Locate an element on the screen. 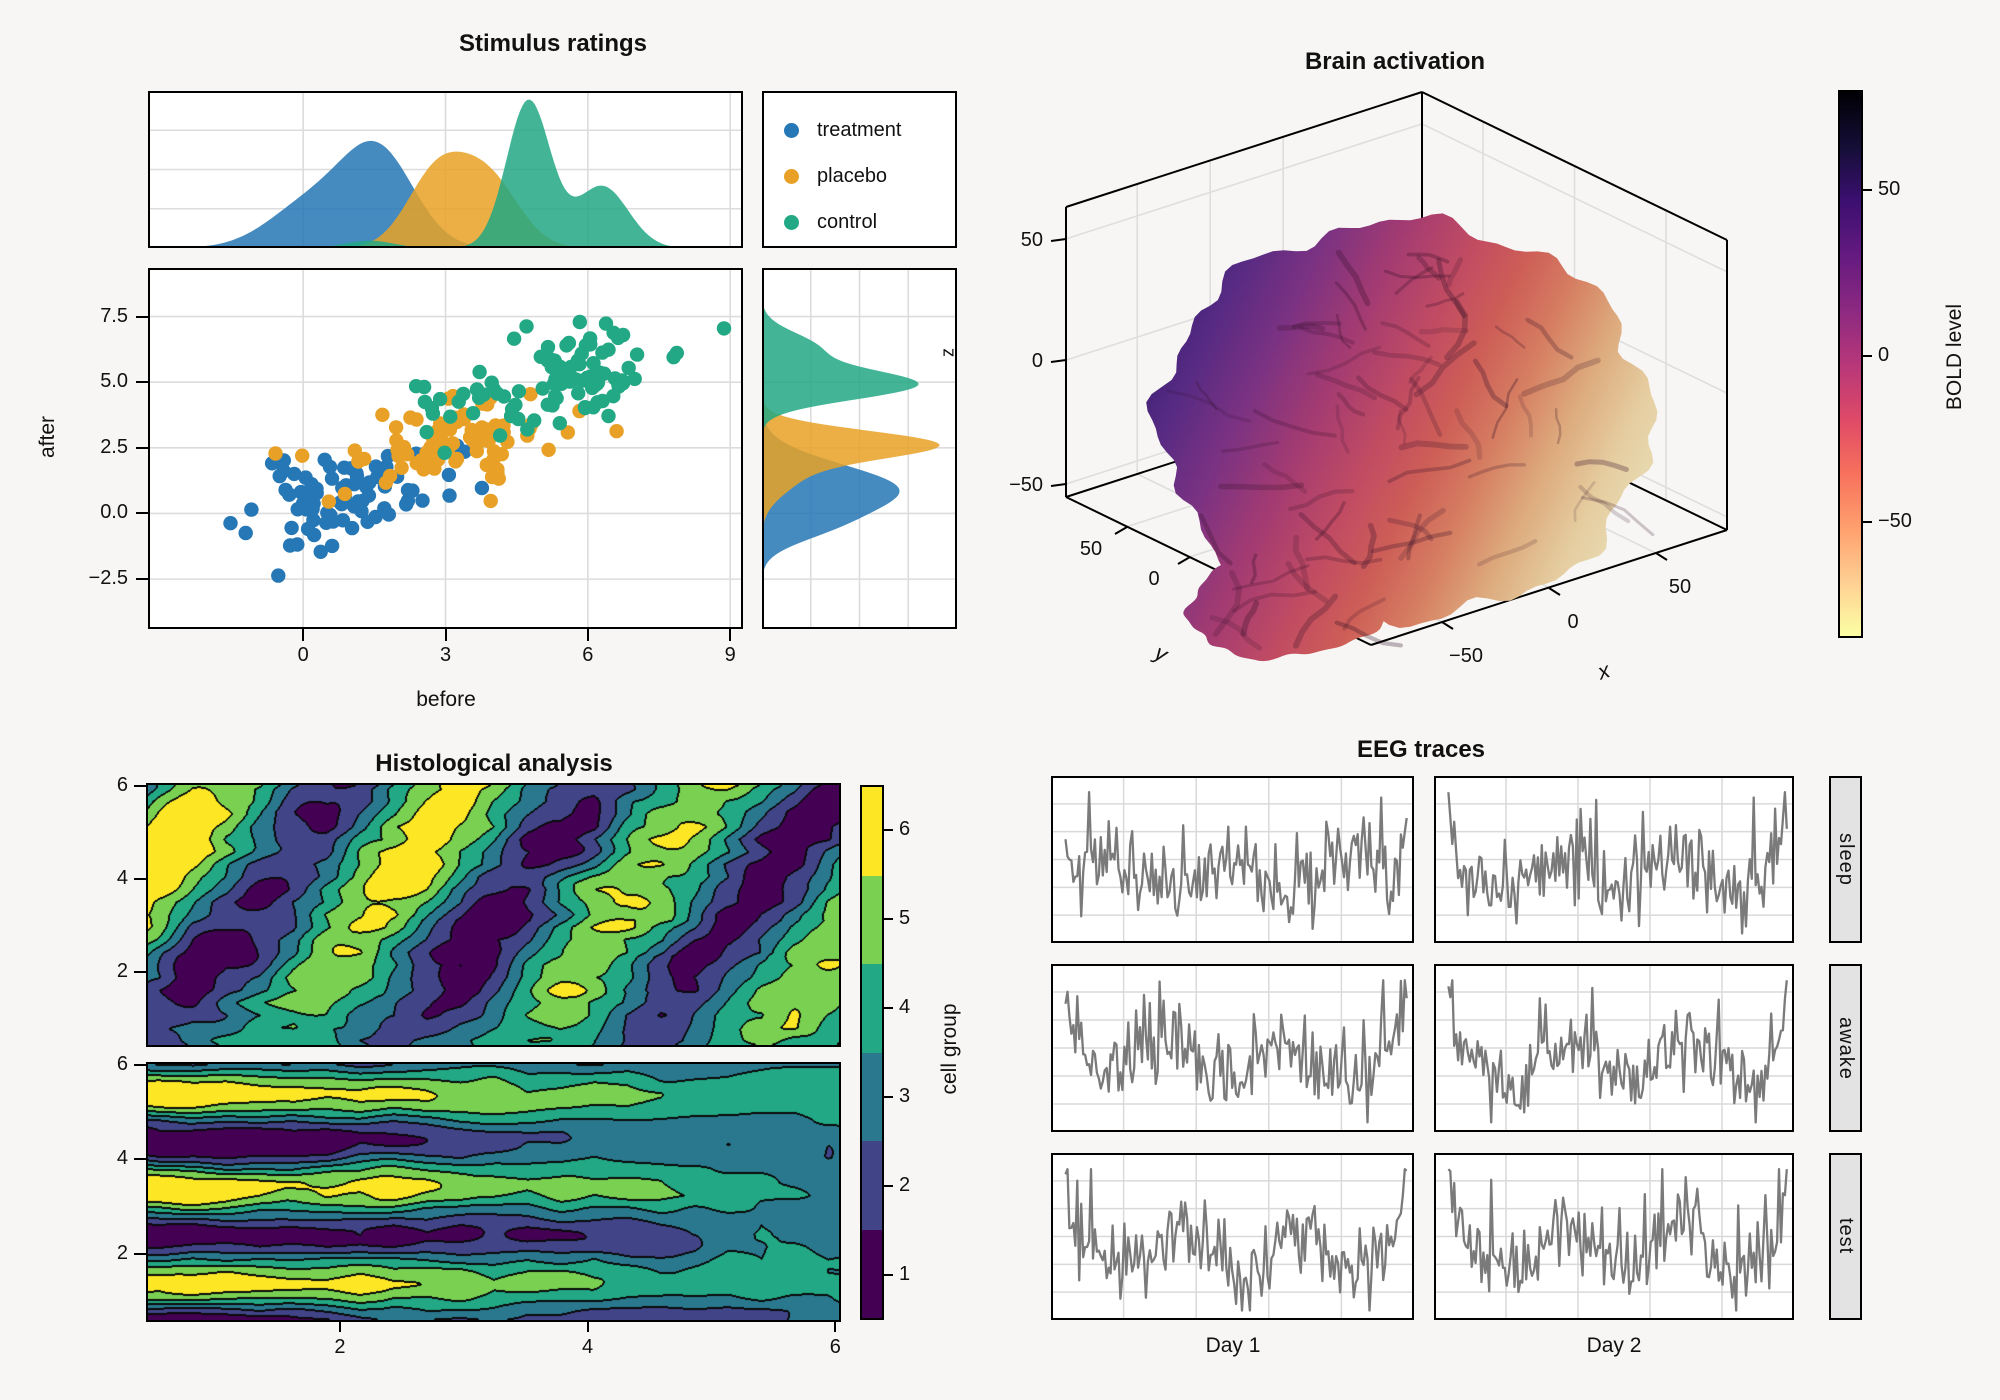  eeg-panel-sleep-day2 is located at coordinates (1614, 859).